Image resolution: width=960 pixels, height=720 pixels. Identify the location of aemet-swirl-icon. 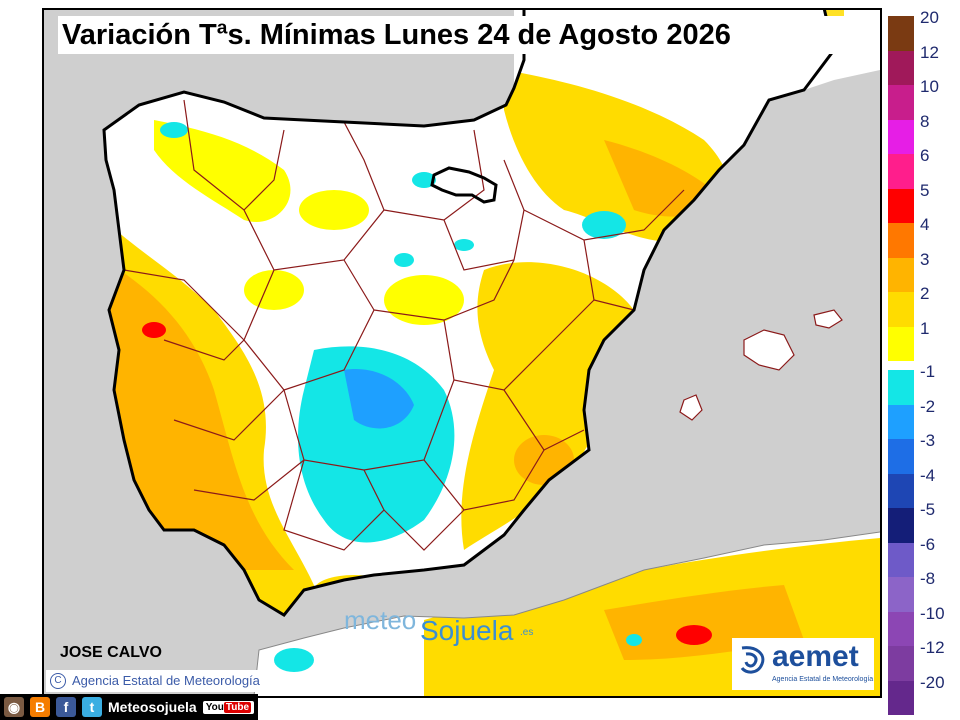
(752, 660).